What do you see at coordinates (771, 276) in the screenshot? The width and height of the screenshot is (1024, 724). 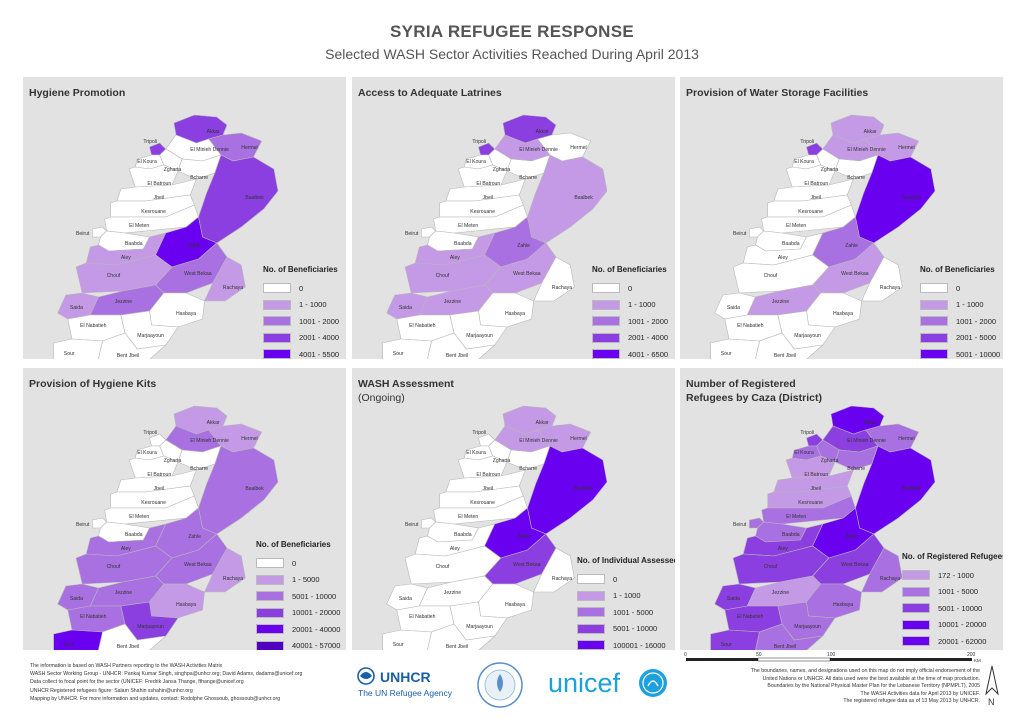 I see `district-label: Chouf` at bounding box center [771, 276].